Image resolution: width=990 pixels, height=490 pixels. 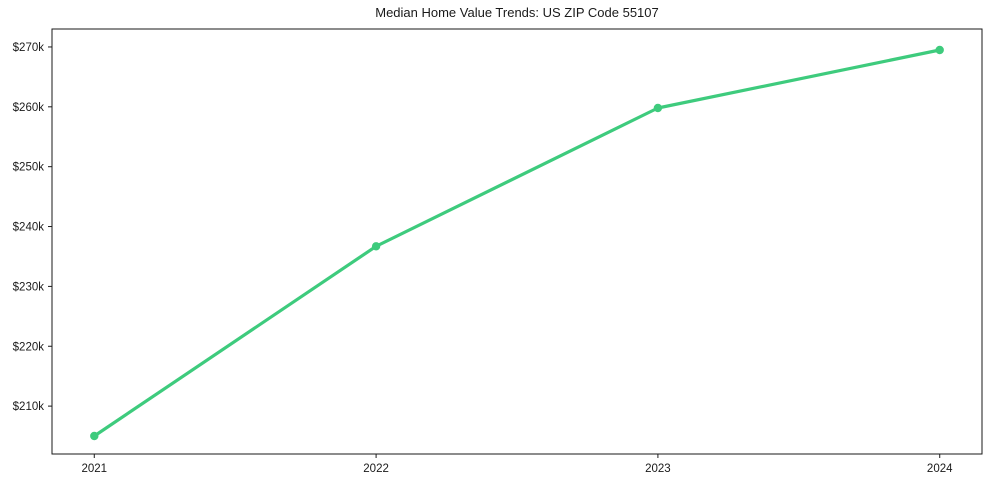 I want to click on y-axis-tick-label: $270k, so click(x=29, y=48).